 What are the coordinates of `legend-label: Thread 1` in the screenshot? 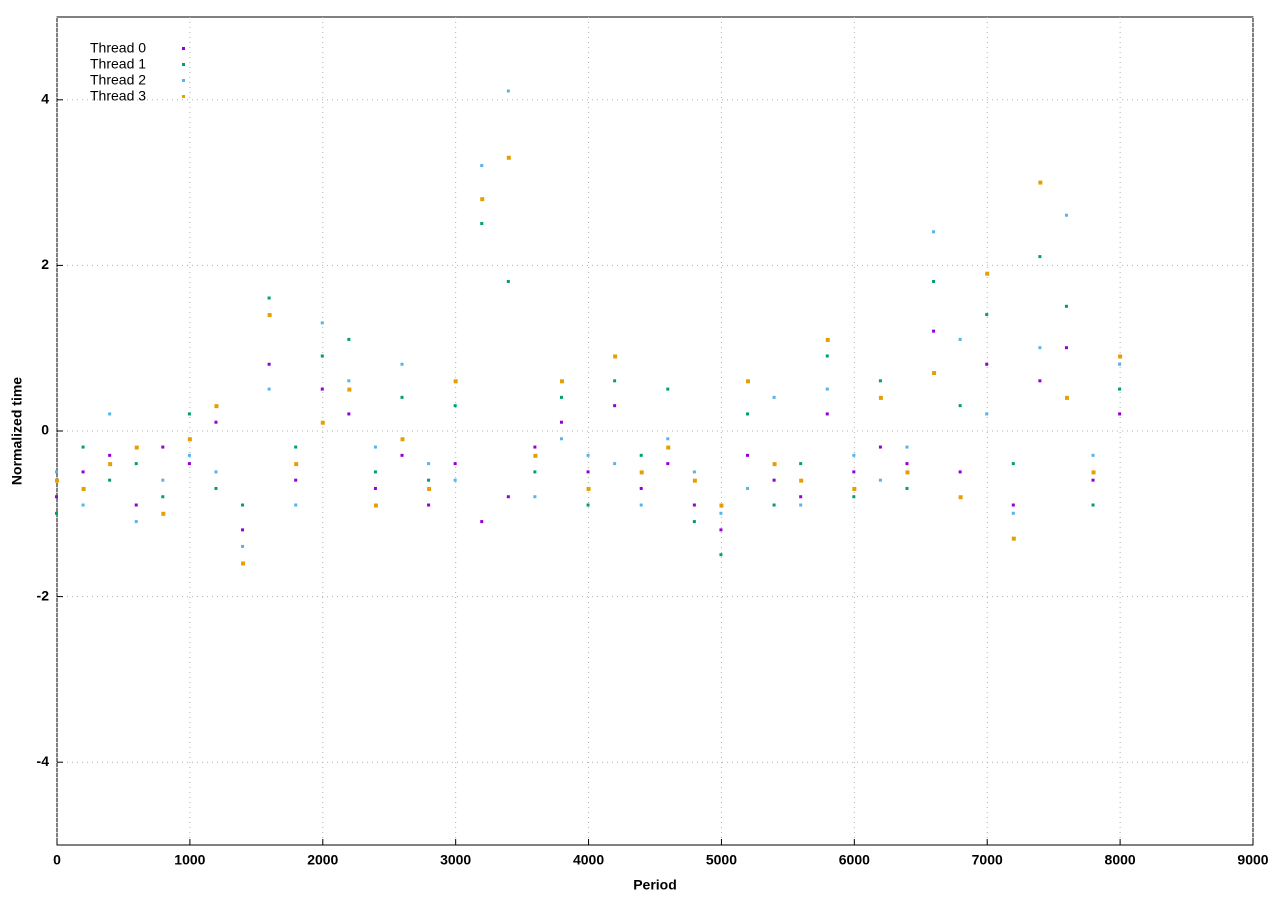 It's located at (118, 64).